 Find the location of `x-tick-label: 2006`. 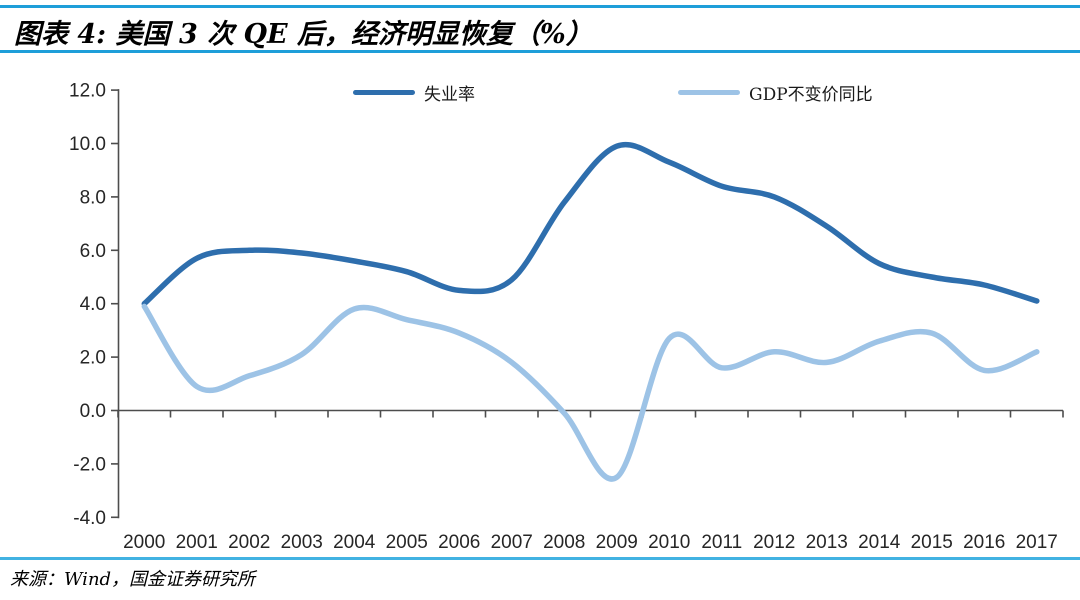

x-tick-label: 2006 is located at coordinates (459, 542).